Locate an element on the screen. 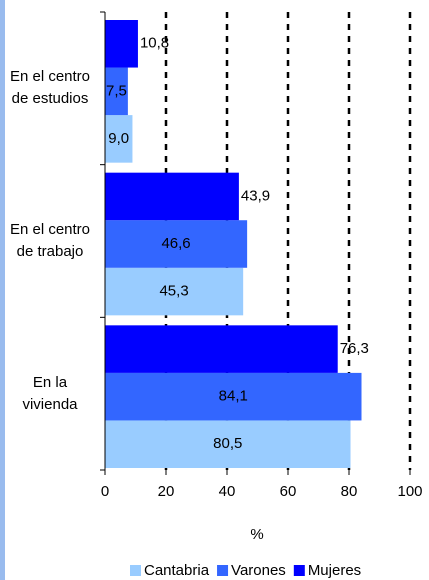 This screenshot has width=429, height=580. legend-label: Varones is located at coordinates (258, 570).